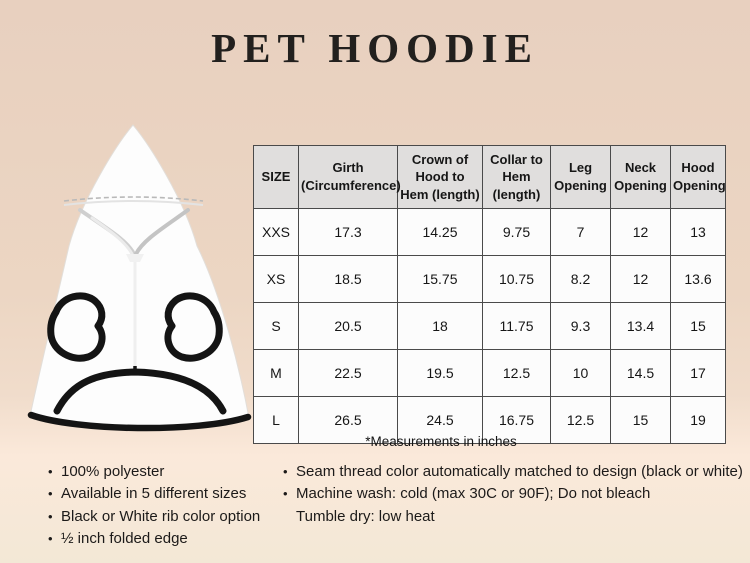  What do you see at coordinates (508, 517) in the screenshot?
I see `feature-item: Tumble dry: low heat` at bounding box center [508, 517].